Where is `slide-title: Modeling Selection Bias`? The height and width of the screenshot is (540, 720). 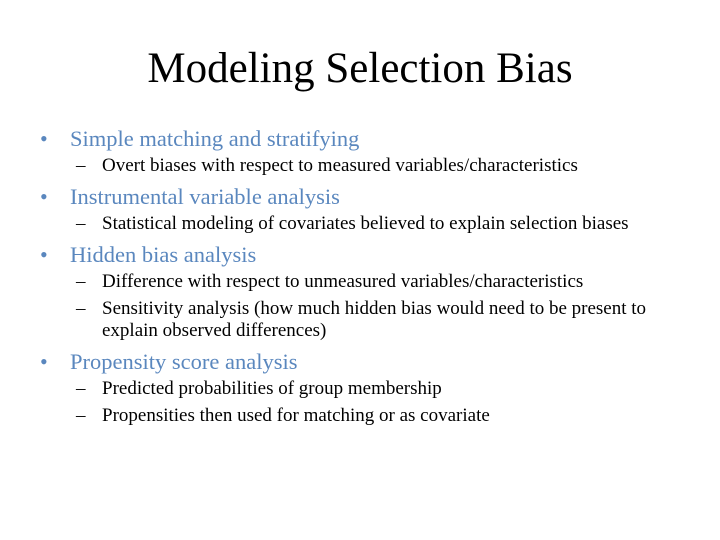
slide-title: Modeling Selection Bias is located at coordinates (360, 68).